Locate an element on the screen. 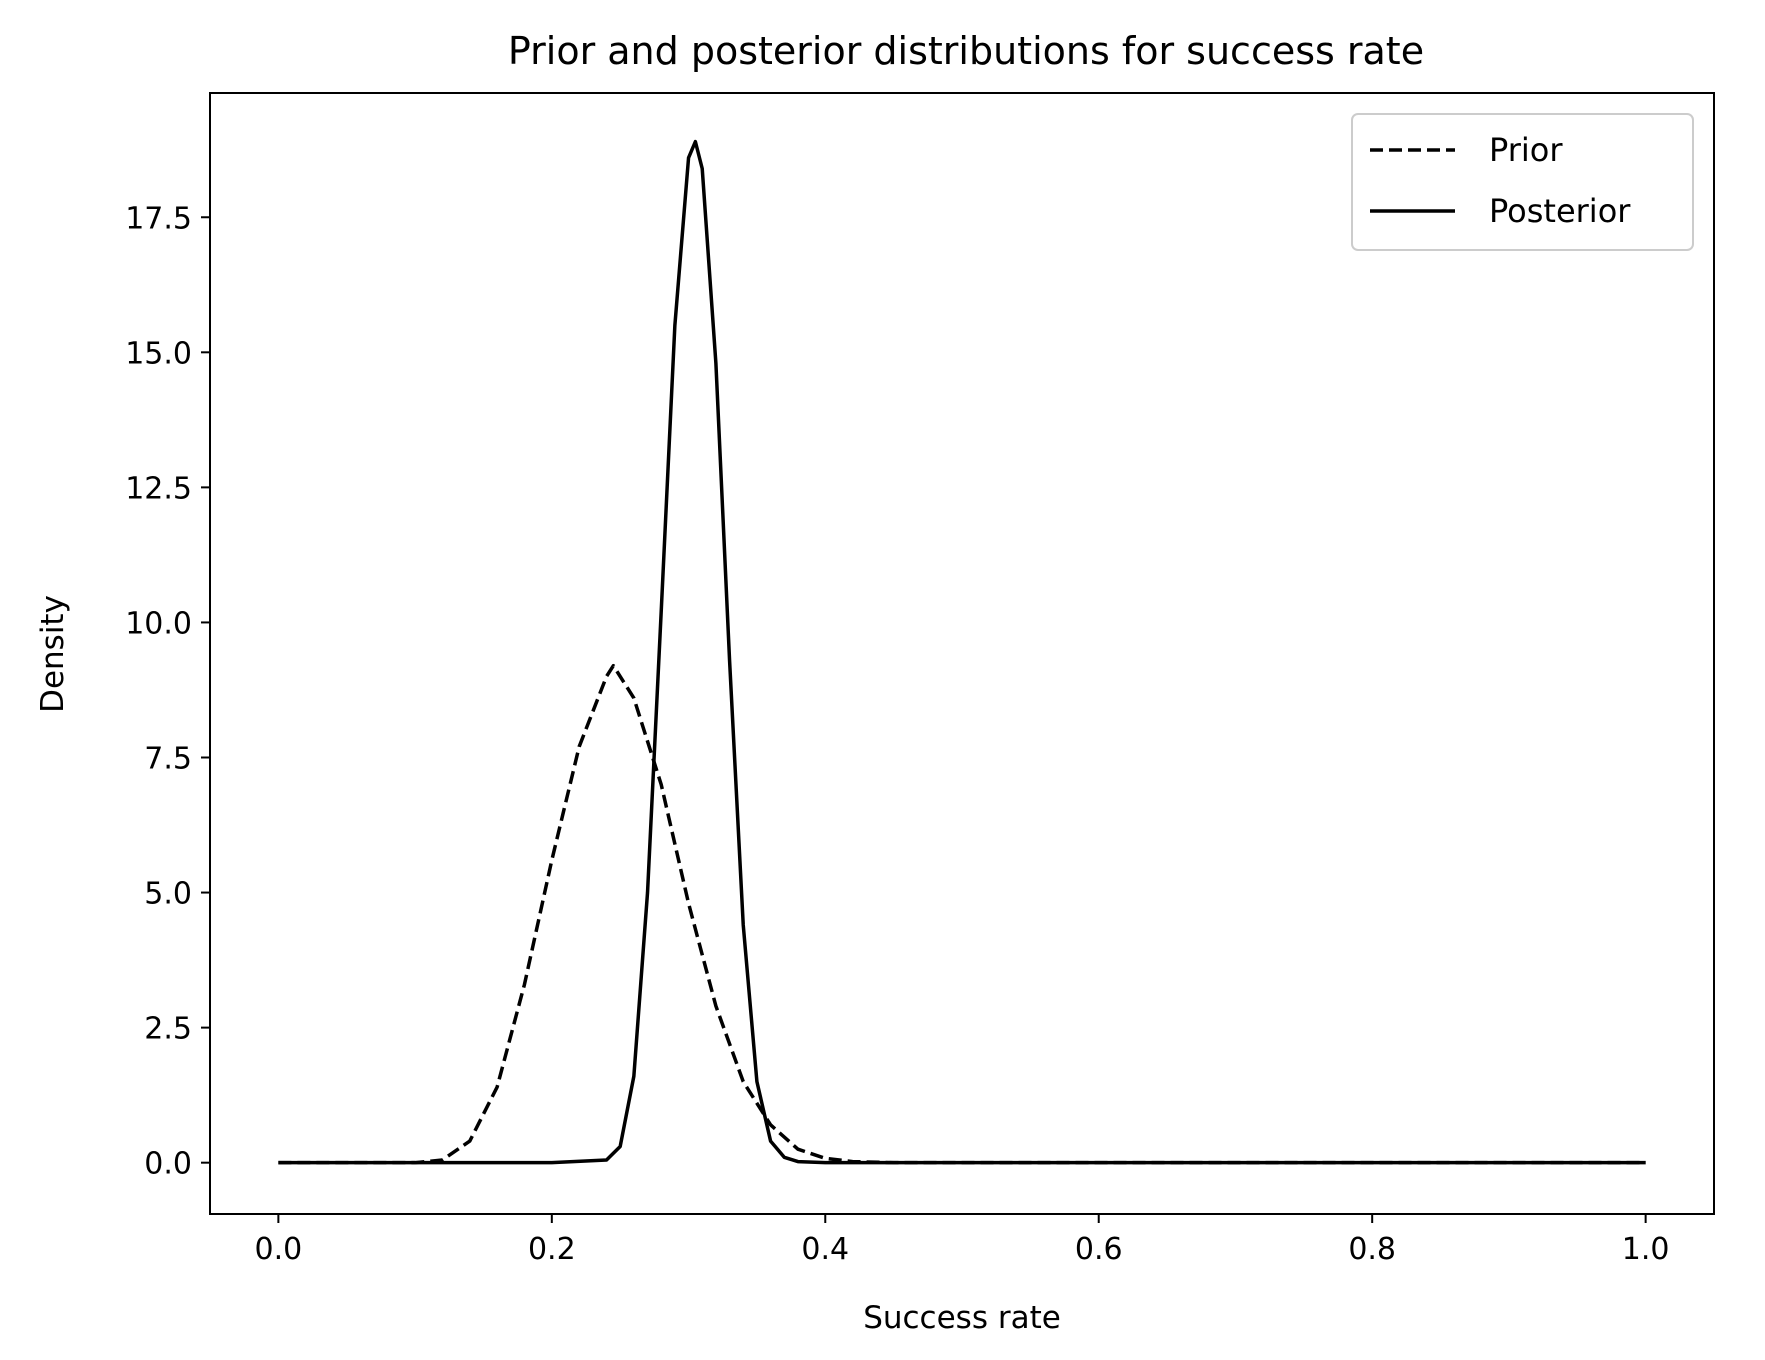 This screenshot has height=1360, width=1765. y-tick-label: 7.5 is located at coordinates (168, 758).